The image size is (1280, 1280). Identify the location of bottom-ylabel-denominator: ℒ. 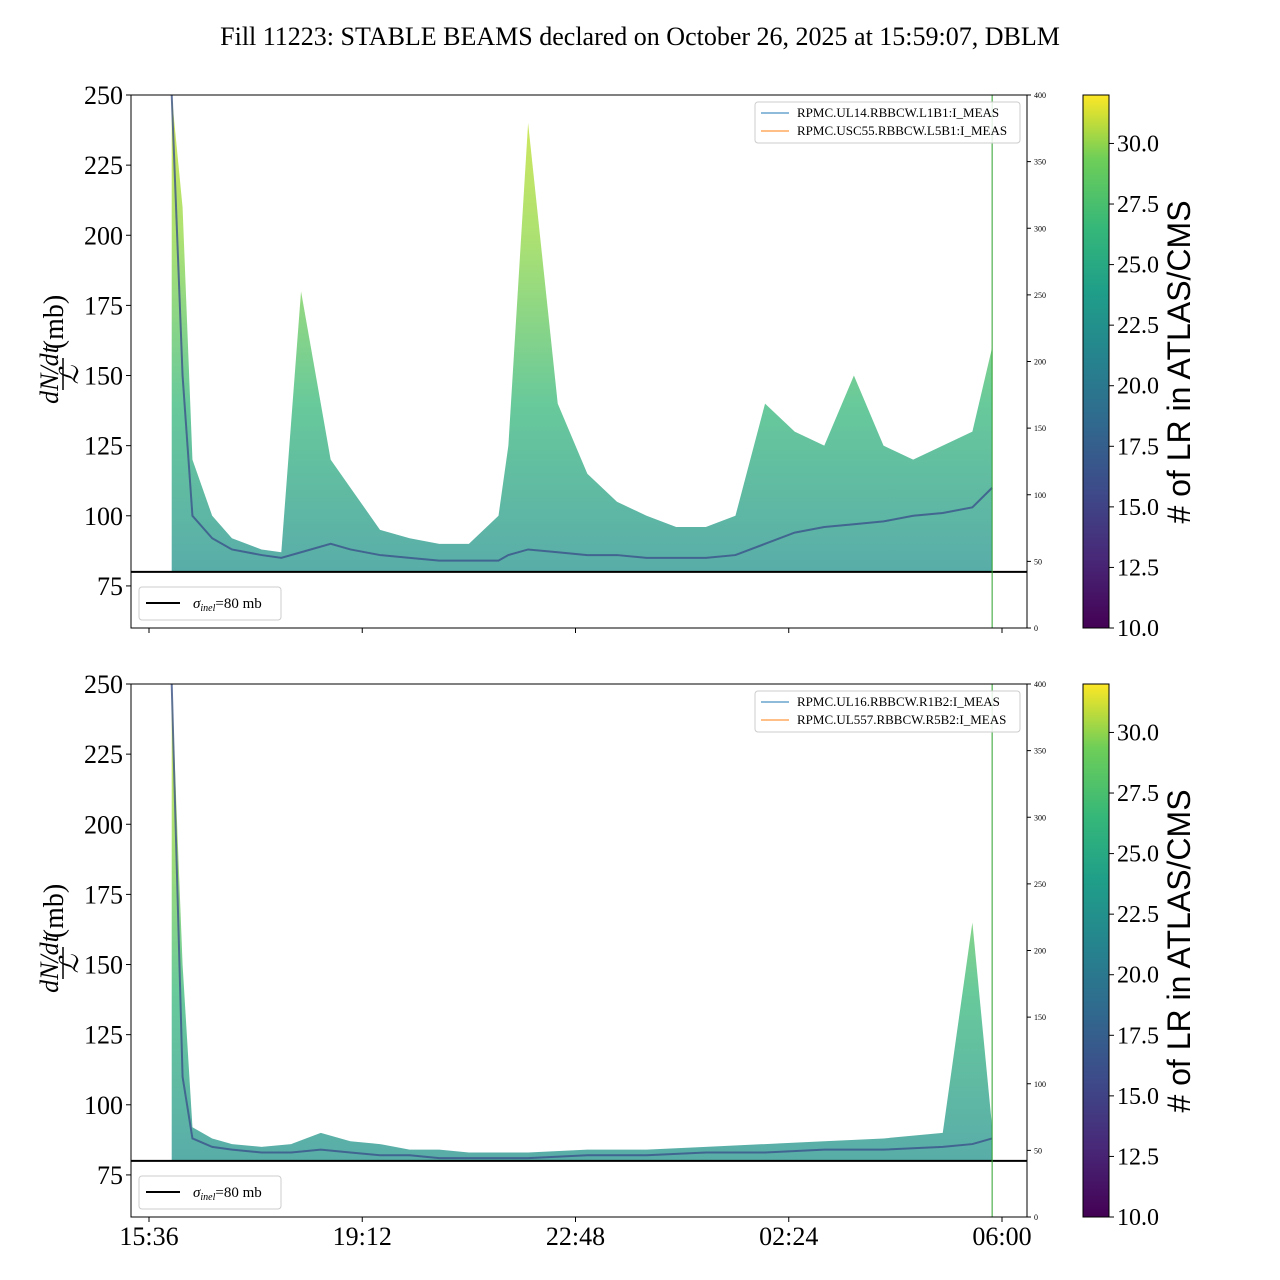
(69, 963).